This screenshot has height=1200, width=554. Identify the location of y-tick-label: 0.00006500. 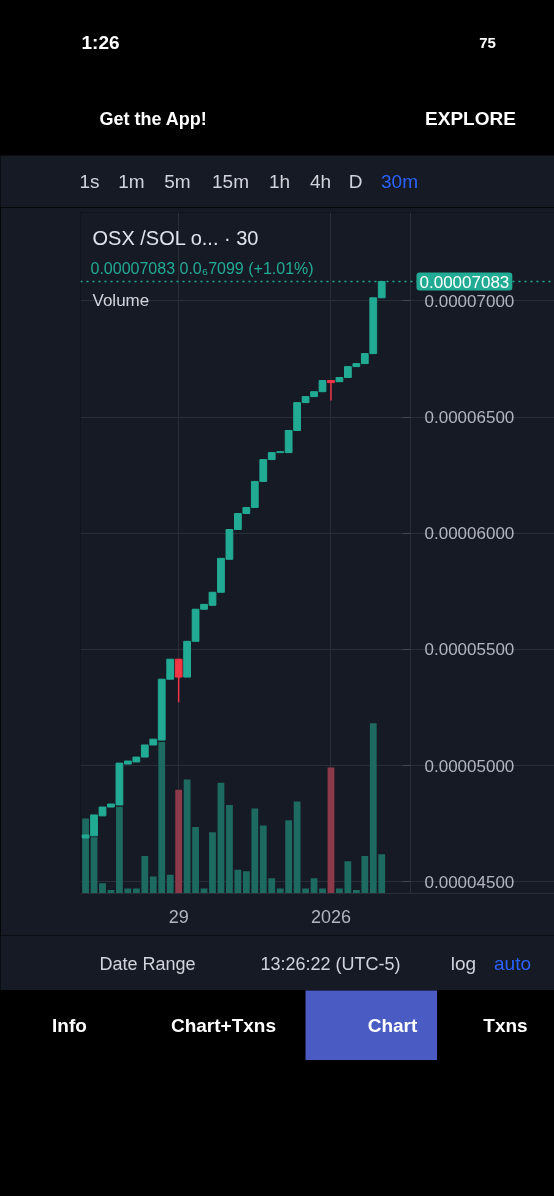
(469, 418).